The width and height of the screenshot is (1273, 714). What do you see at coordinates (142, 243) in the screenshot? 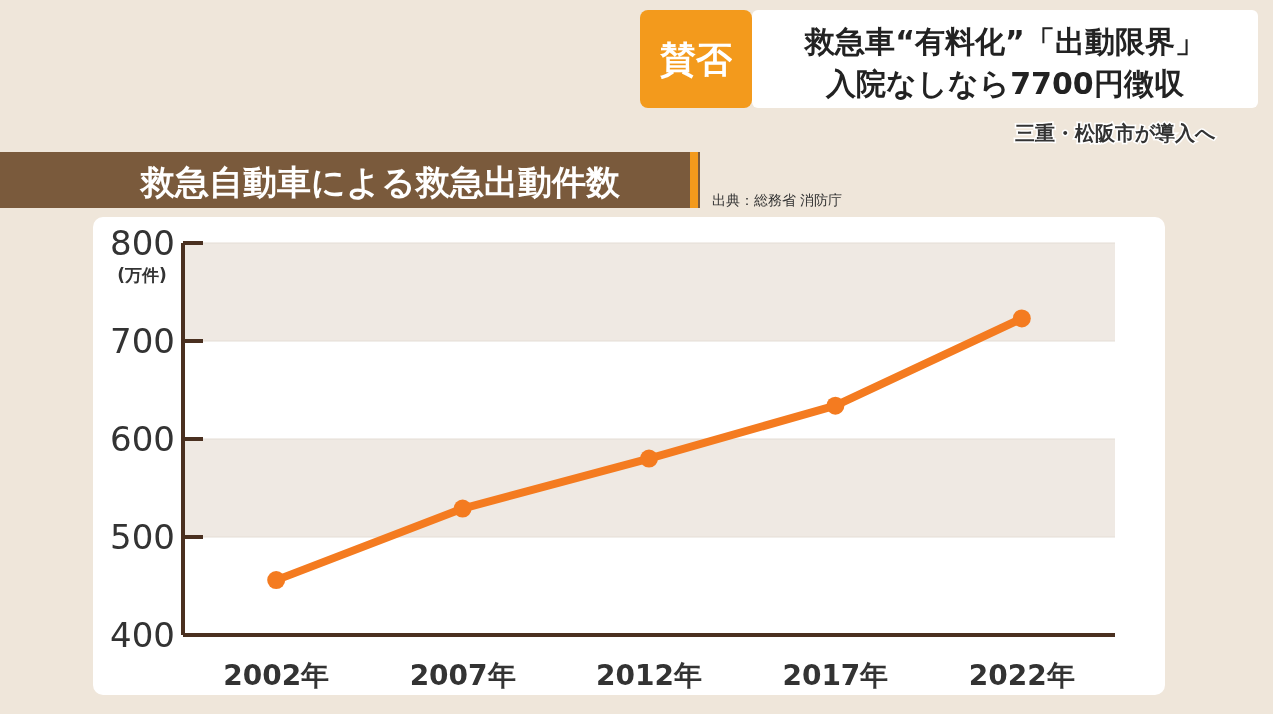
I see `y-tick-label: 800` at bounding box center [142, 243].